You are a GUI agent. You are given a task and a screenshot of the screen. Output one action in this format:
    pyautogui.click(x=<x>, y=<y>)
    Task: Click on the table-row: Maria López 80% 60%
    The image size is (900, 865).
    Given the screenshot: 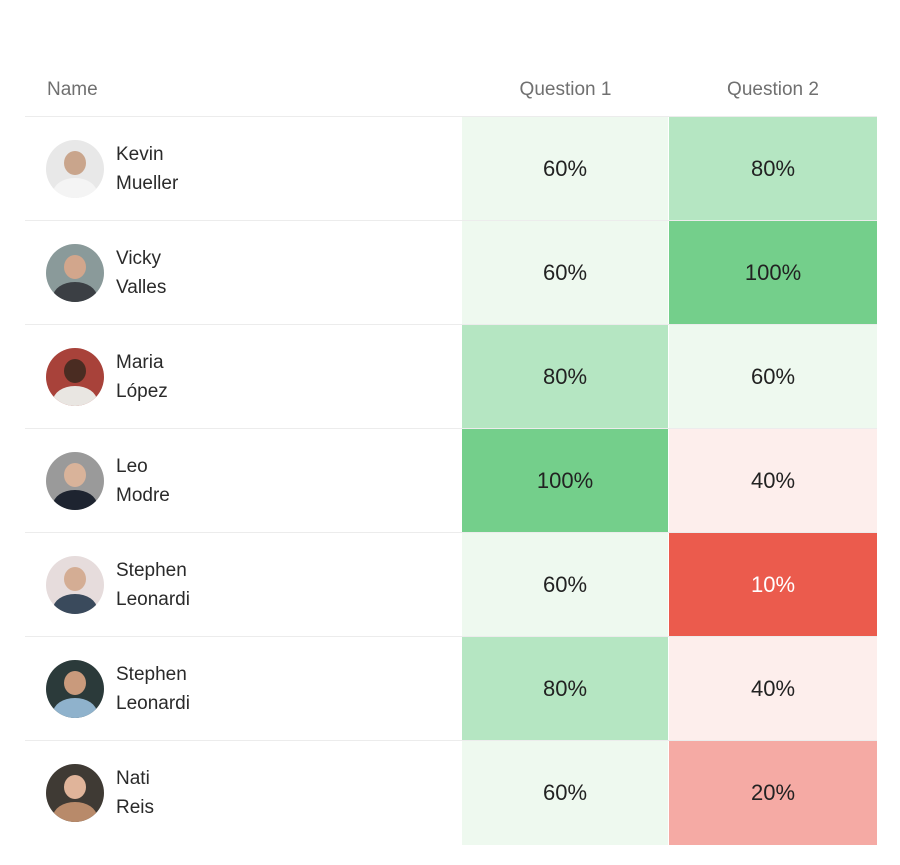 What is the action you would take?
    pyautogui.click(x=451, y=377)
    